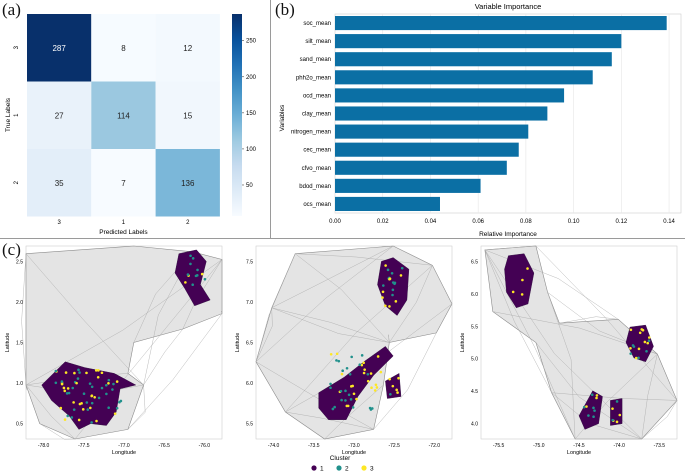 The image size is (685, 474). I want to click on y-axis-label: Variables, so click(282, 117).